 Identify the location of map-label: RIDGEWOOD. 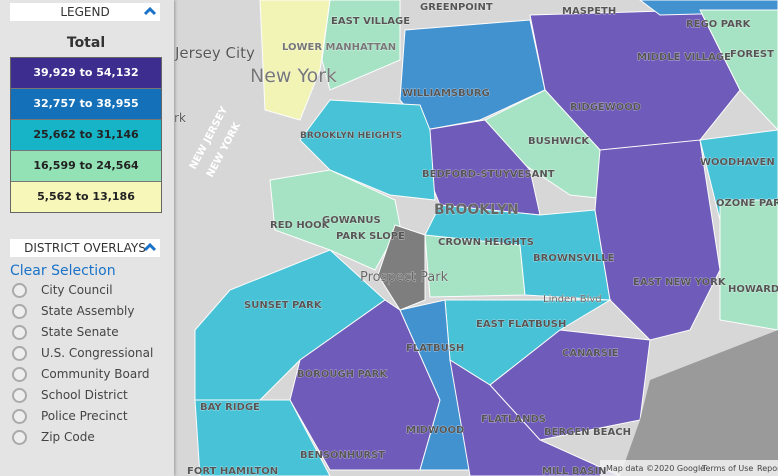
(605, 107).